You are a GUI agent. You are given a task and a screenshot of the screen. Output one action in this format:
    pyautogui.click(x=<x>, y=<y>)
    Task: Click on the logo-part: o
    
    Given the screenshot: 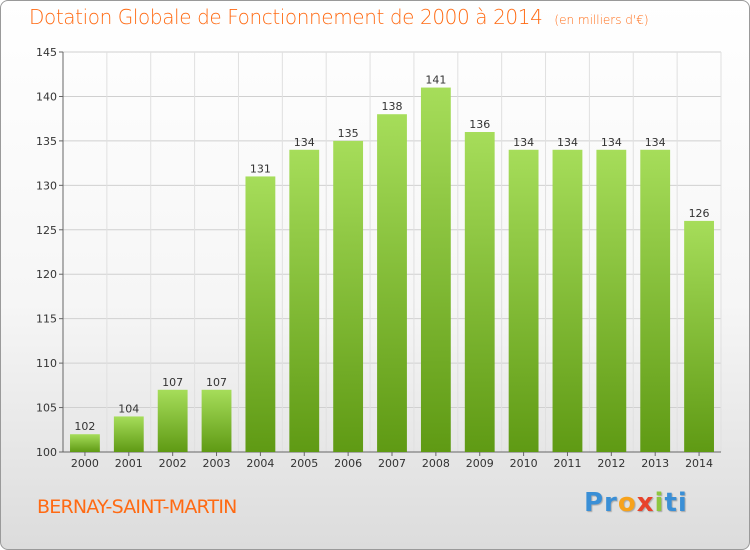 What is the action you would take?
    pyautogui.click(x=627, y=503)
    